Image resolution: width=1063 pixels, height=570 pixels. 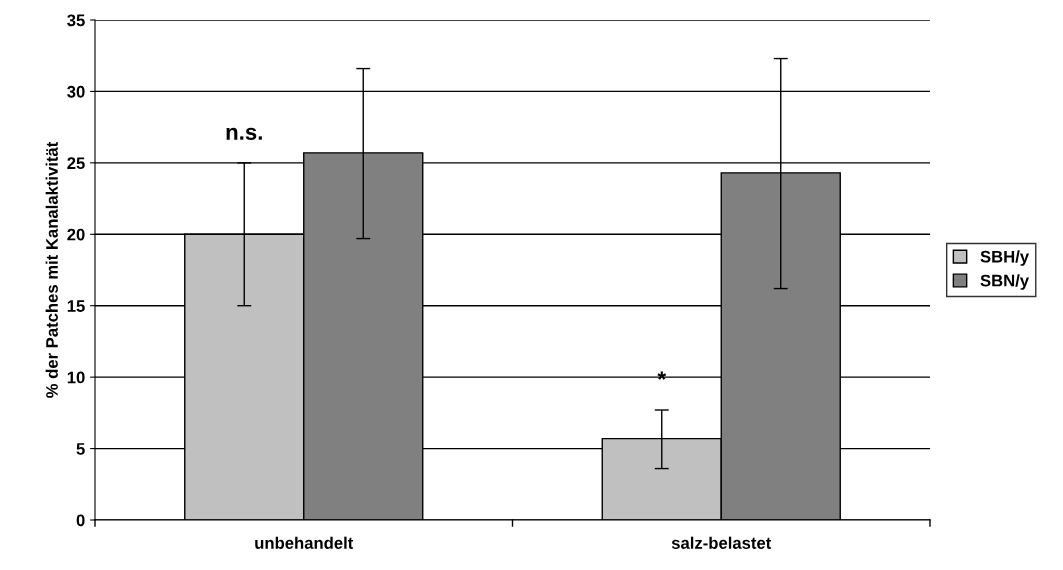 What do you see at coordinates (76, 91) in the screenshot?
I see `y-tick-label: 30` at bounding box center [76, 91].